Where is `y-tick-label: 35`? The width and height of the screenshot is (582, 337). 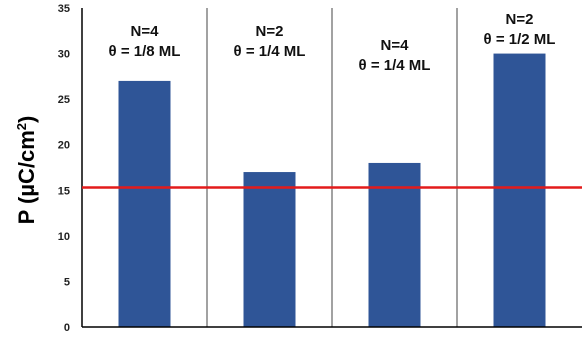
y-tick-label: 35 is located at coordinates (64, 9).